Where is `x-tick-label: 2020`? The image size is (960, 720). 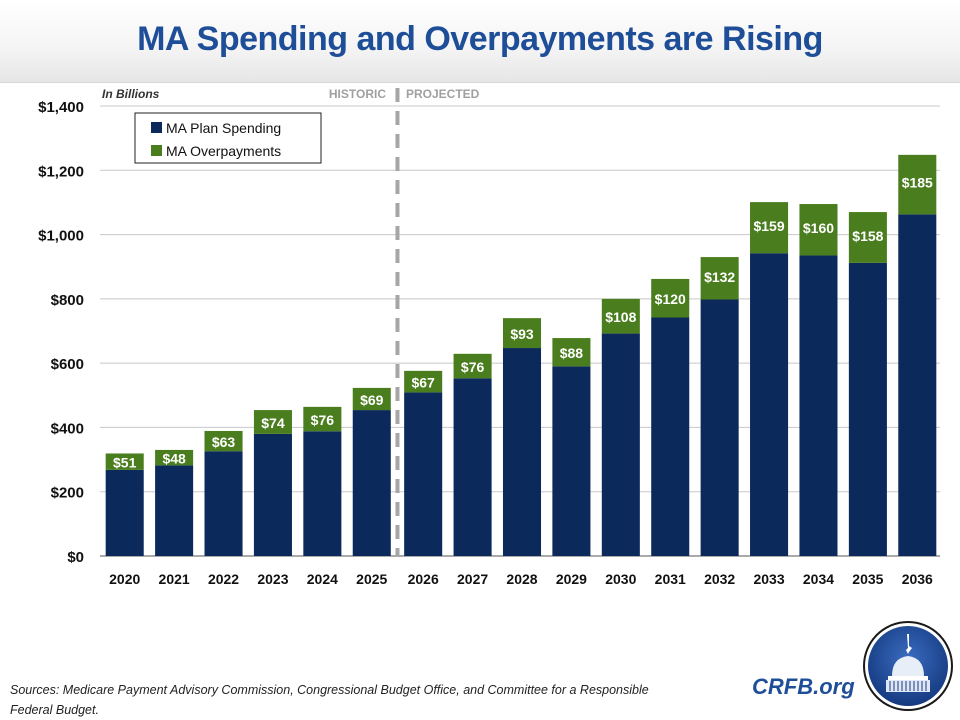
x-tick-label: 2020 is located at coordinates (124, 579).